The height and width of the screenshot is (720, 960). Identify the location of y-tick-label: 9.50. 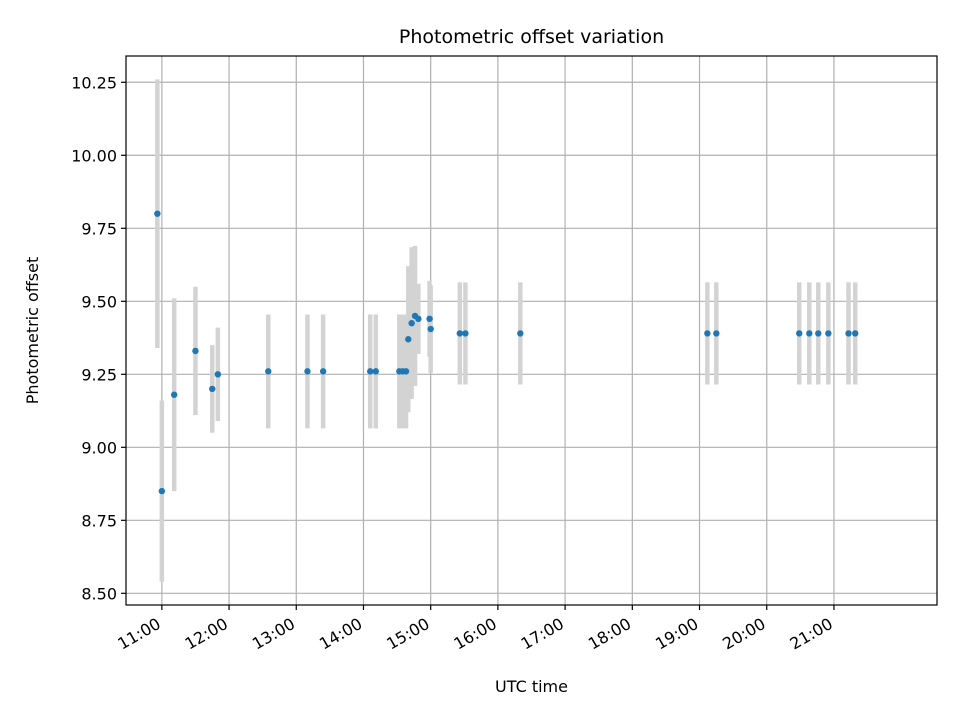
(99, 301).